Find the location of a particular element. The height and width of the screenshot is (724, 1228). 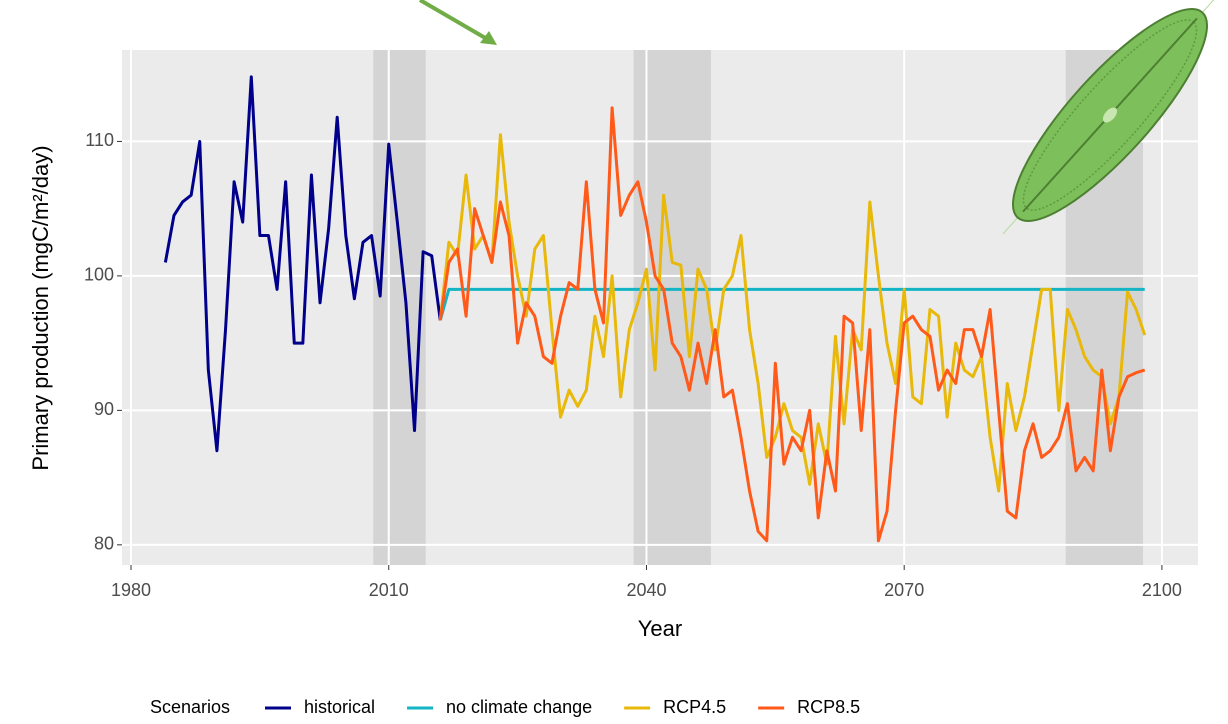

legend-label: historical is located at coordinates (339, 707).